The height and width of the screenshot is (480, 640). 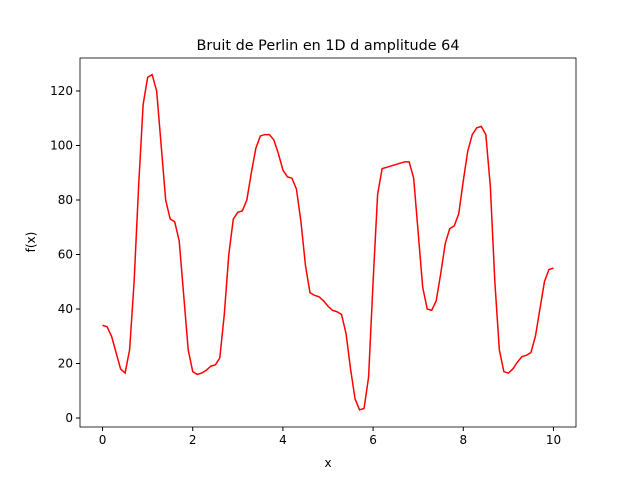 What do you see at coordinates (373, 440) in the screenshot?
I see `x-tick-label: 6` at bounding box center [373, 440].